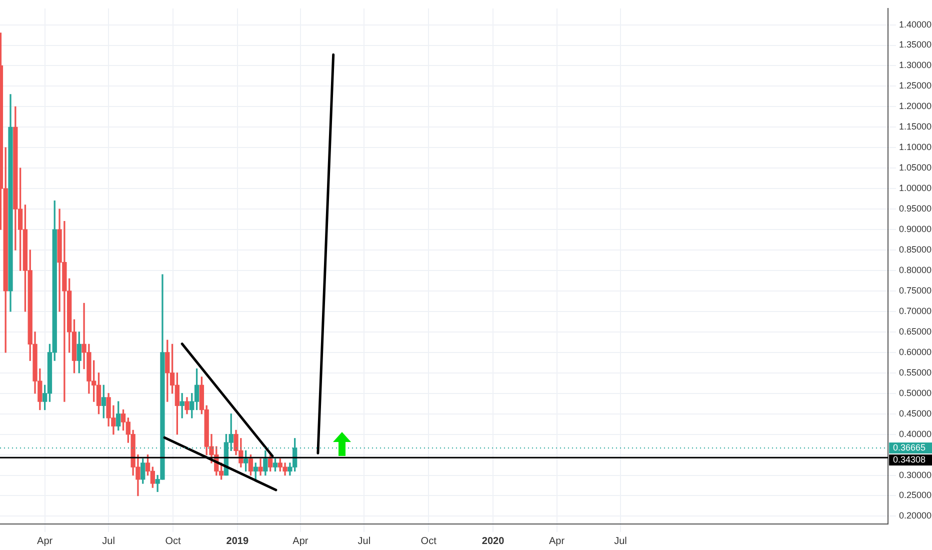 Image resolution: width=932 pixels, height=550 pixels. I want to click on y-tick-label: 0.95000, so click(915, 209).